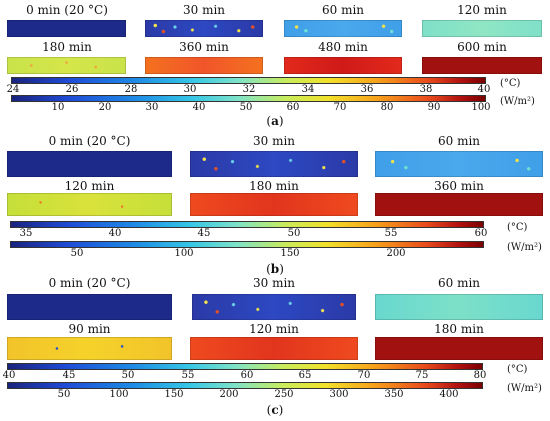  I want to click on tick-label: 10, so click(58, 107).